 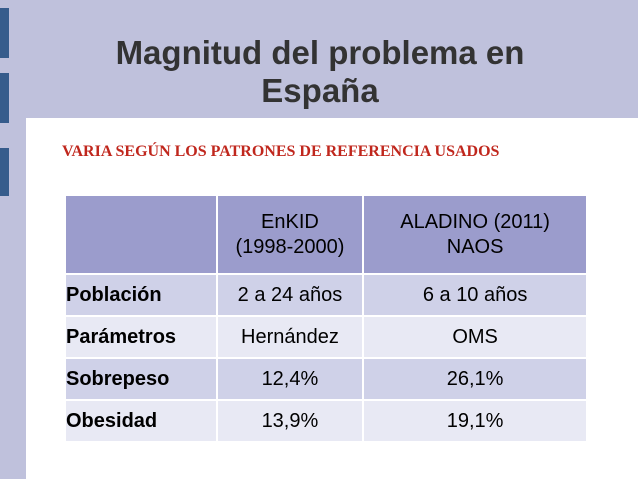 I want to click on table-cell-enkid: 2 a 24 años, so click(x=290, y=295).